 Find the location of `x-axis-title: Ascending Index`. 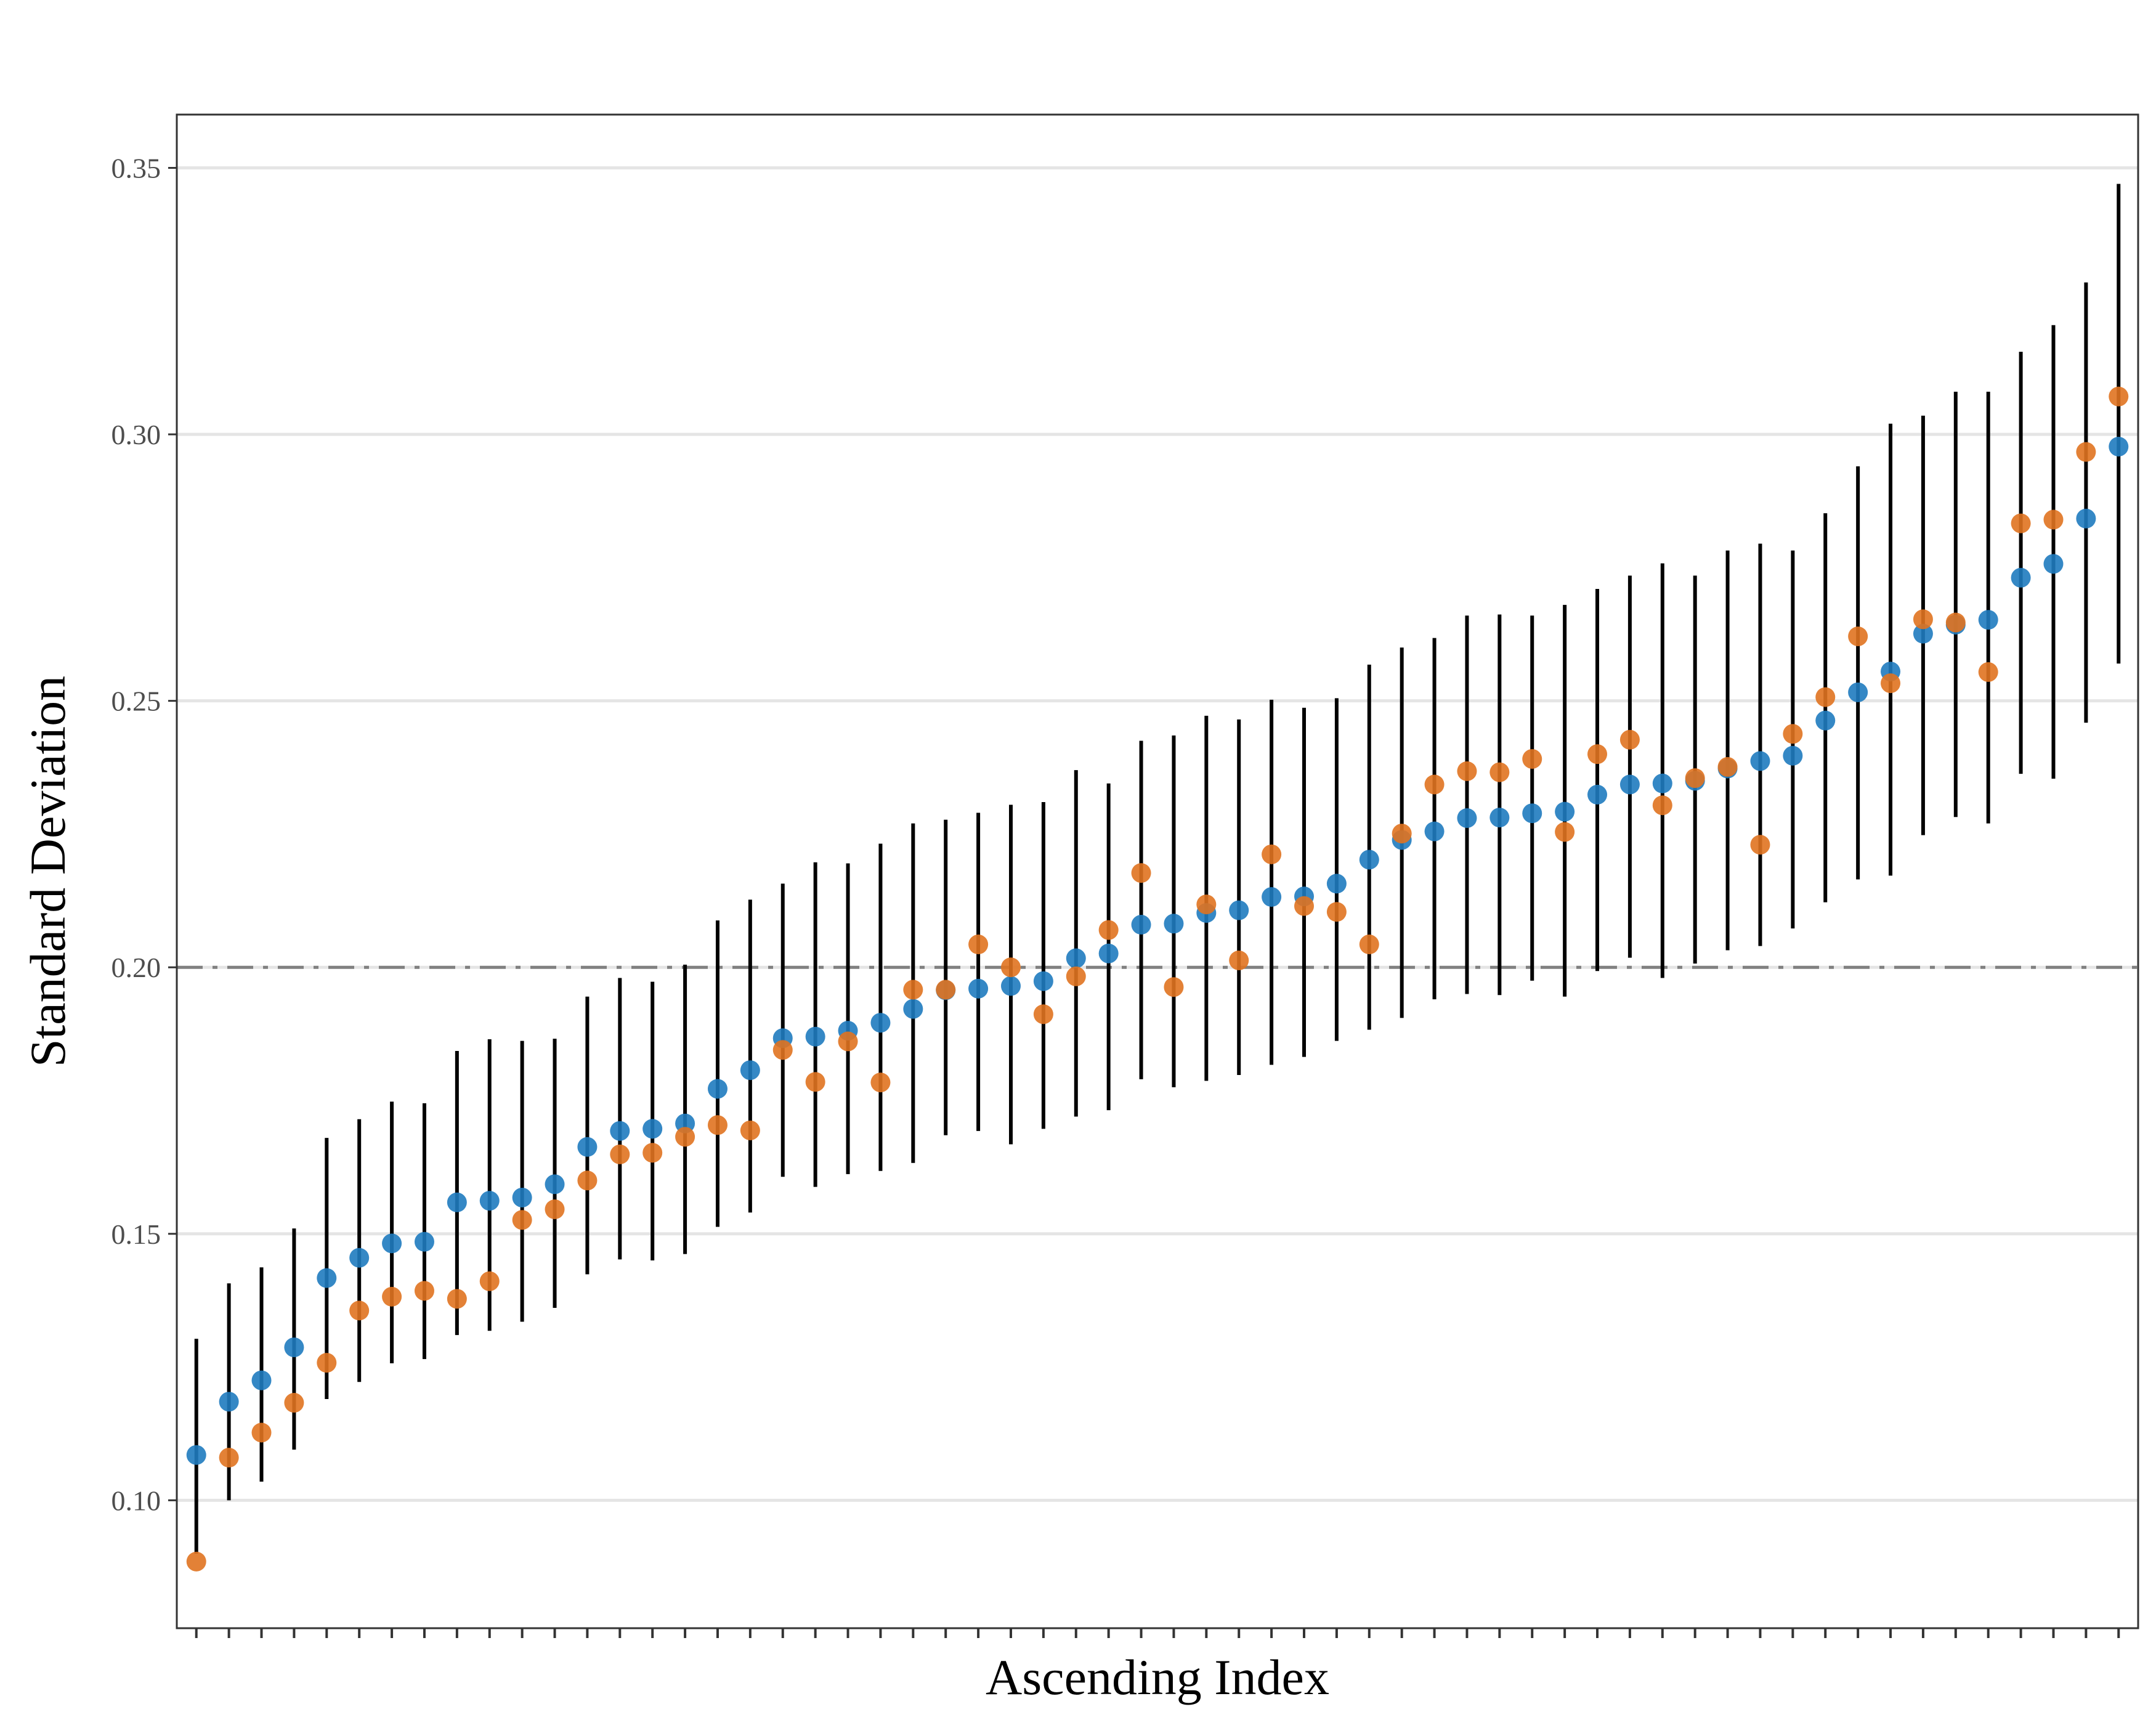

x-axis-title: Ascending Index is located at coordinates (1157, 1677).